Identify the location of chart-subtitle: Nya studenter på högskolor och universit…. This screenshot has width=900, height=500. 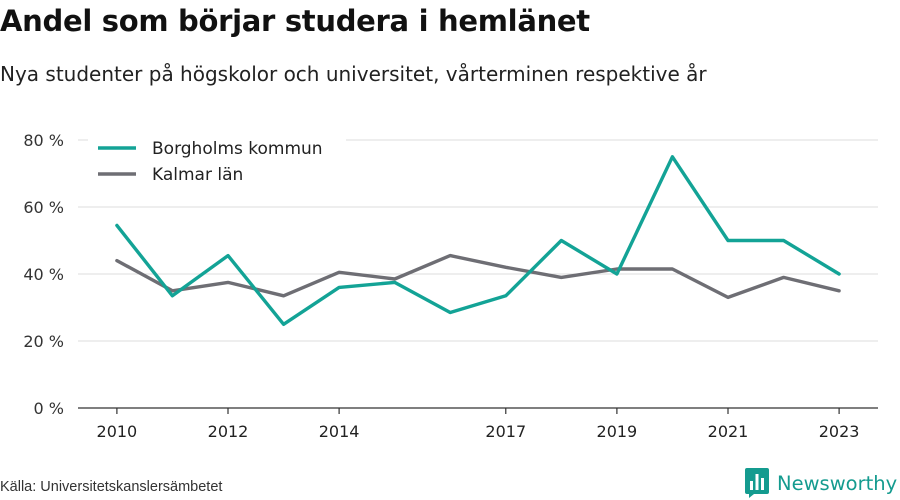
(353, 74).